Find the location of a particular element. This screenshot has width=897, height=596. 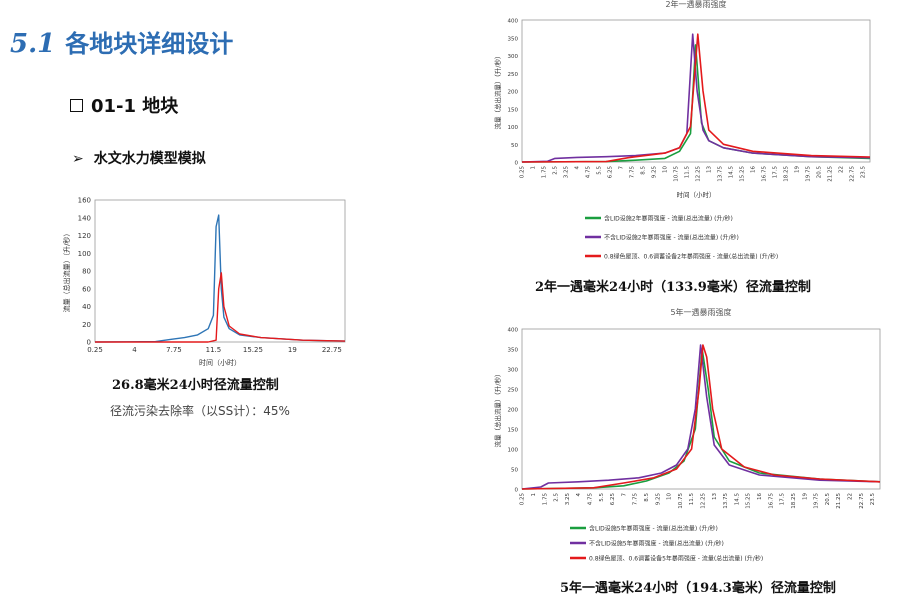

y-tick-label: 60 is located at coordinates (86, 289).